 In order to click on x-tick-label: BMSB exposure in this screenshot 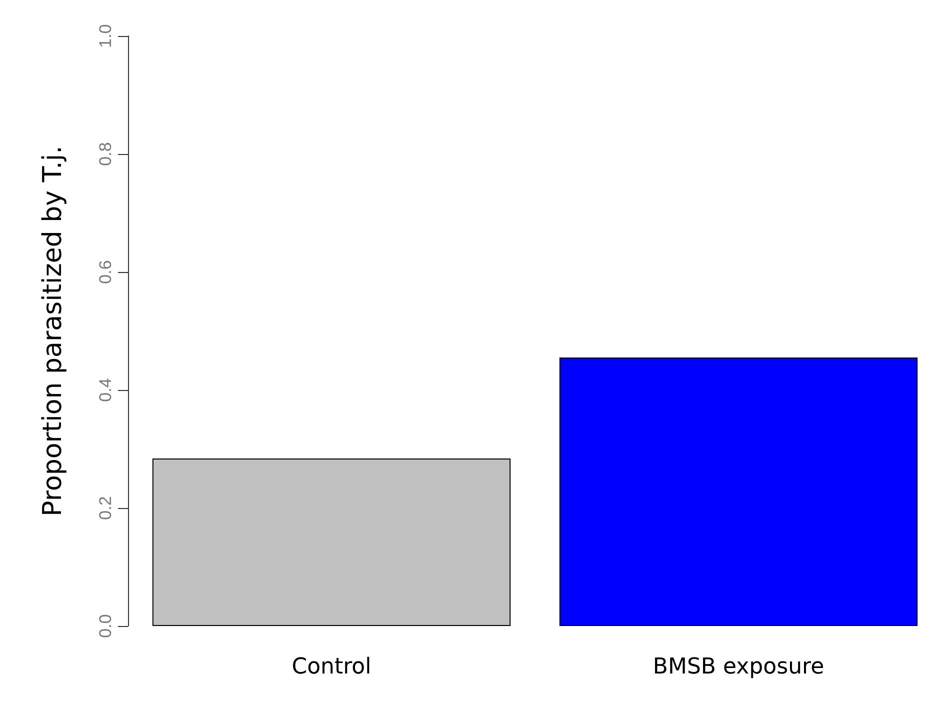, I will do `click(738, 667)`.